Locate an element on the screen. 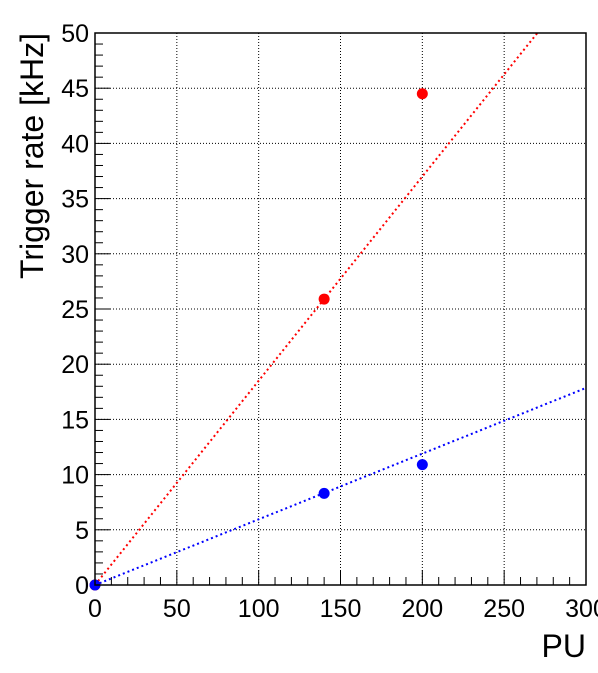 This screenshot has height=673, width=598. y-tick-label: 20 is located at coordinates (75, 365).